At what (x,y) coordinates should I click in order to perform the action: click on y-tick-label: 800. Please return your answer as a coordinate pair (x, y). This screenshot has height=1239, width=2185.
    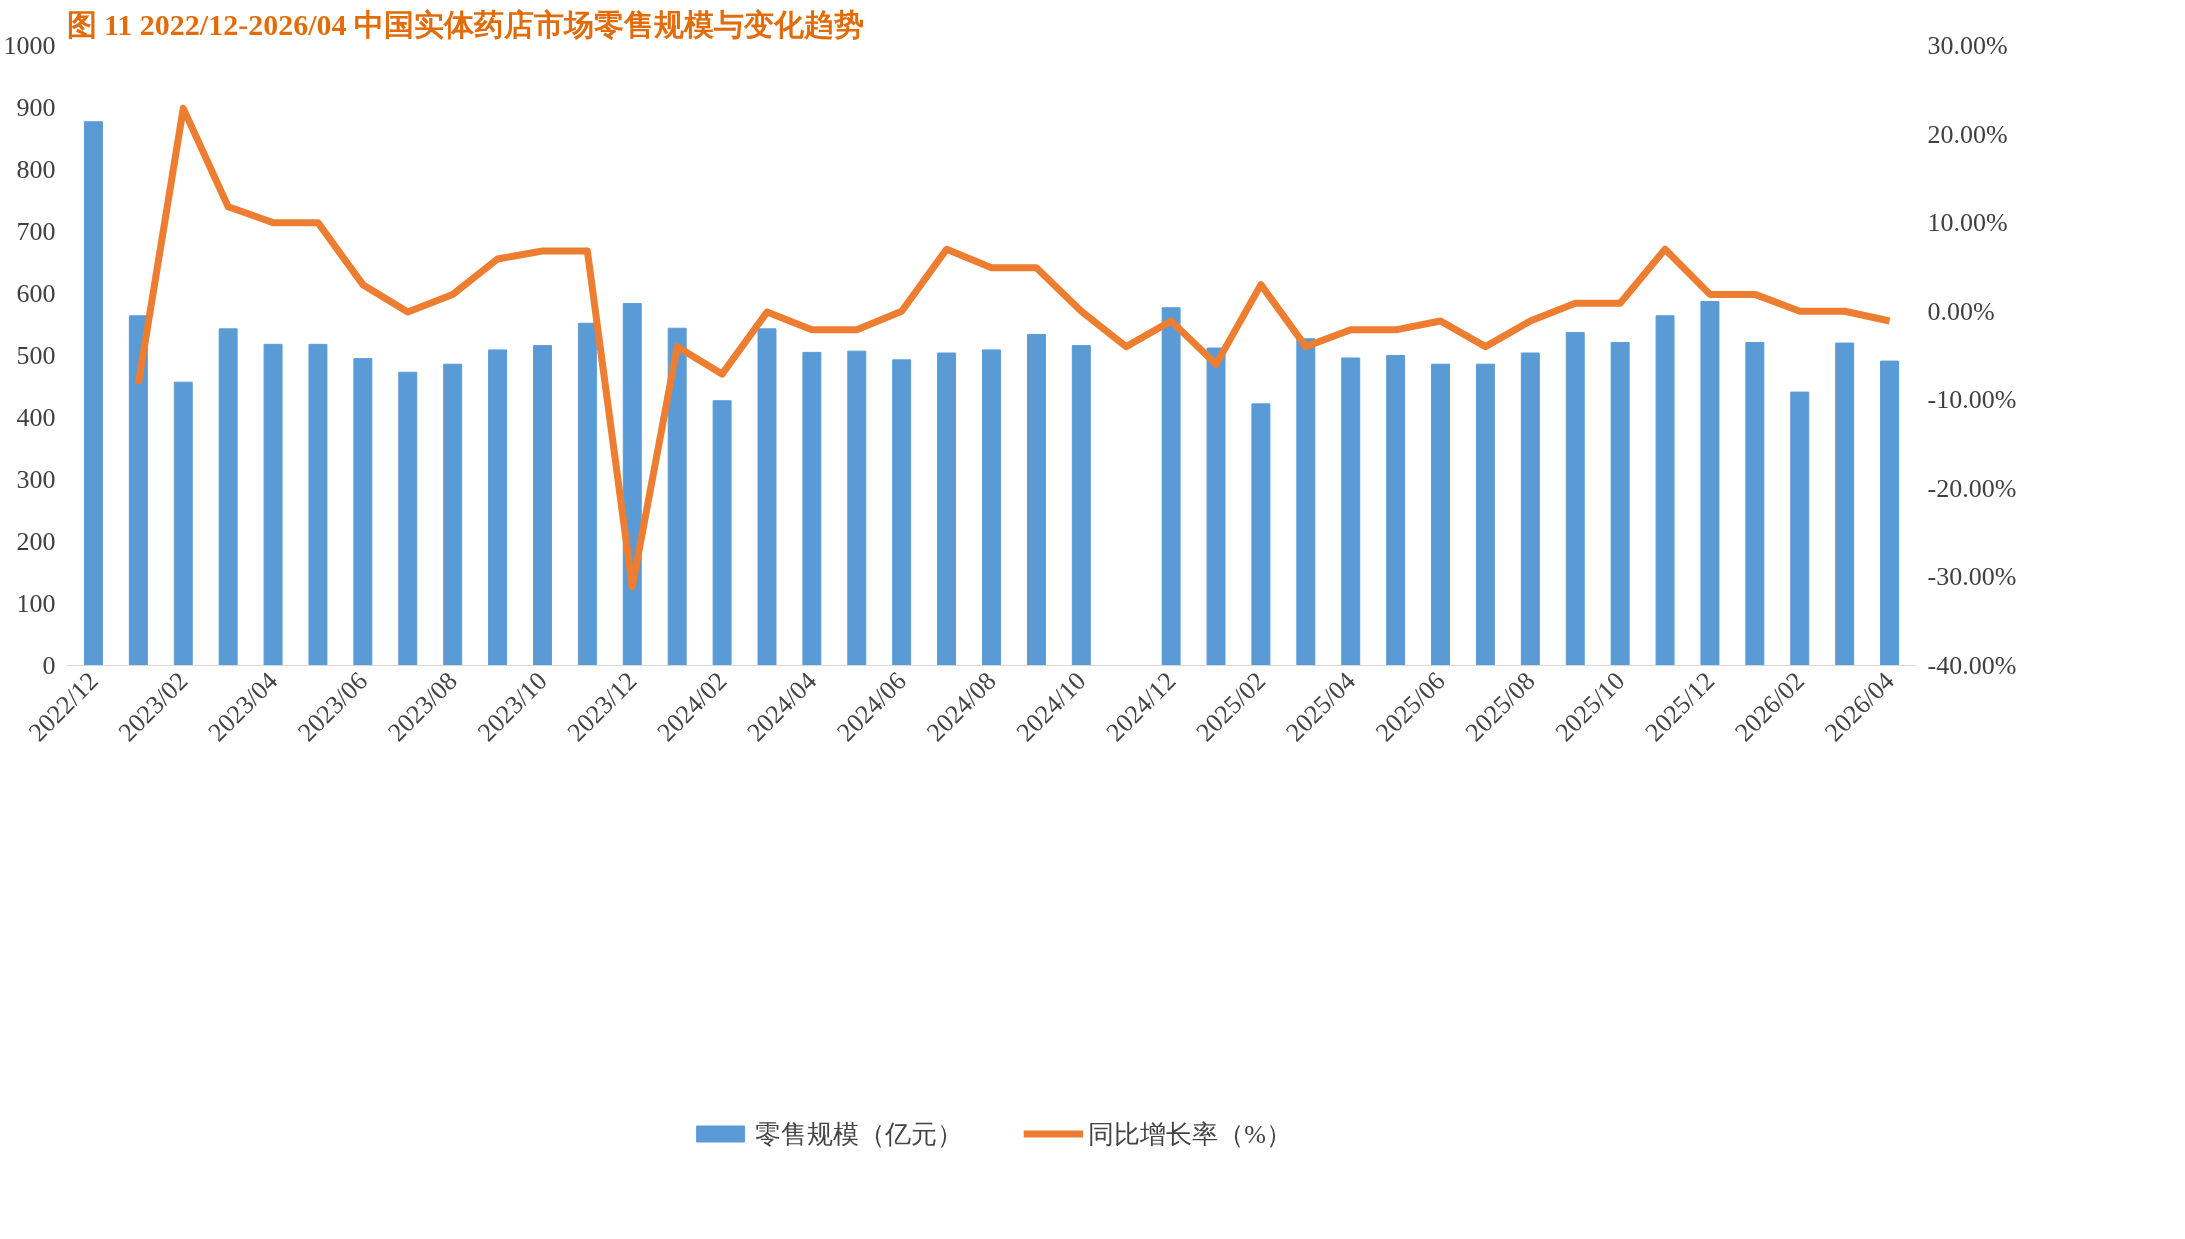
    Looking at the image, I should click on (36, 169).